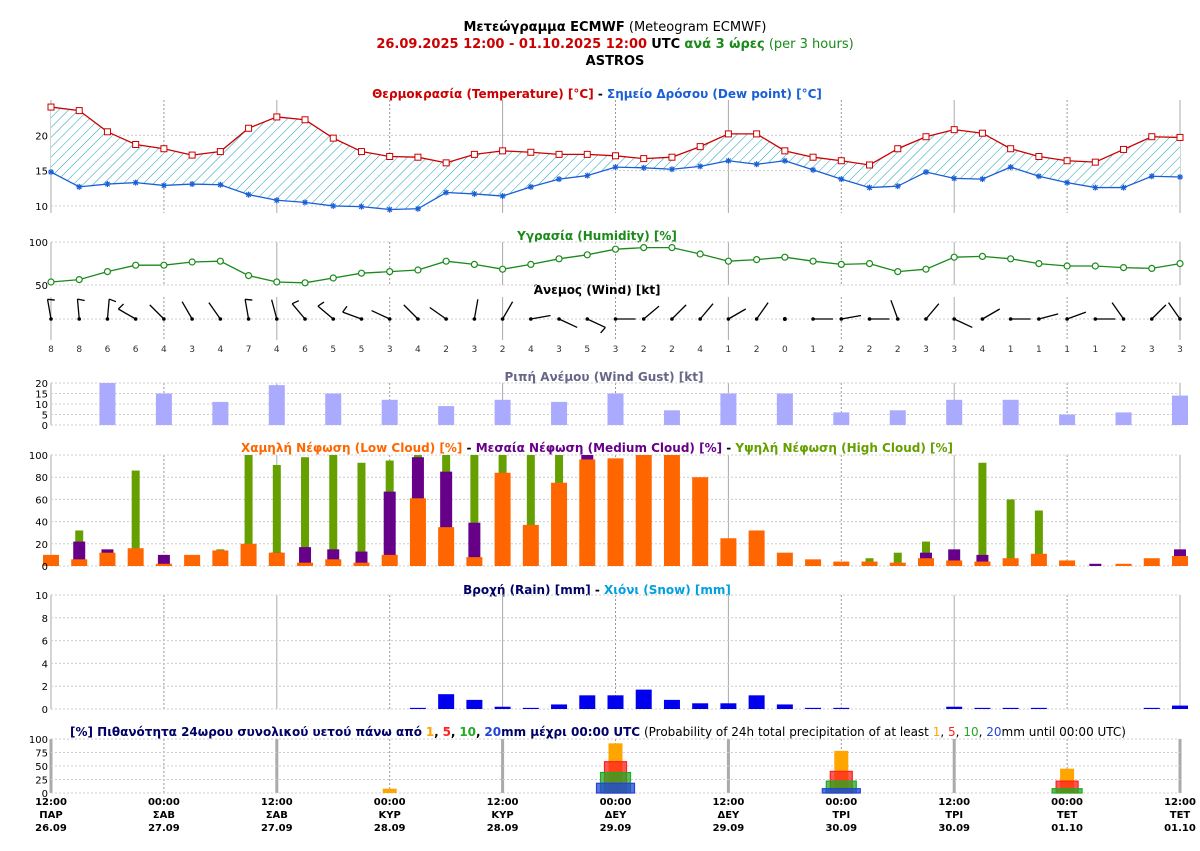 The image size is (1200, 851). What do you see at coordinates (45, 619) in the screenshot?
I see `y-tick-label: 8` at bounding box center [45, 619].